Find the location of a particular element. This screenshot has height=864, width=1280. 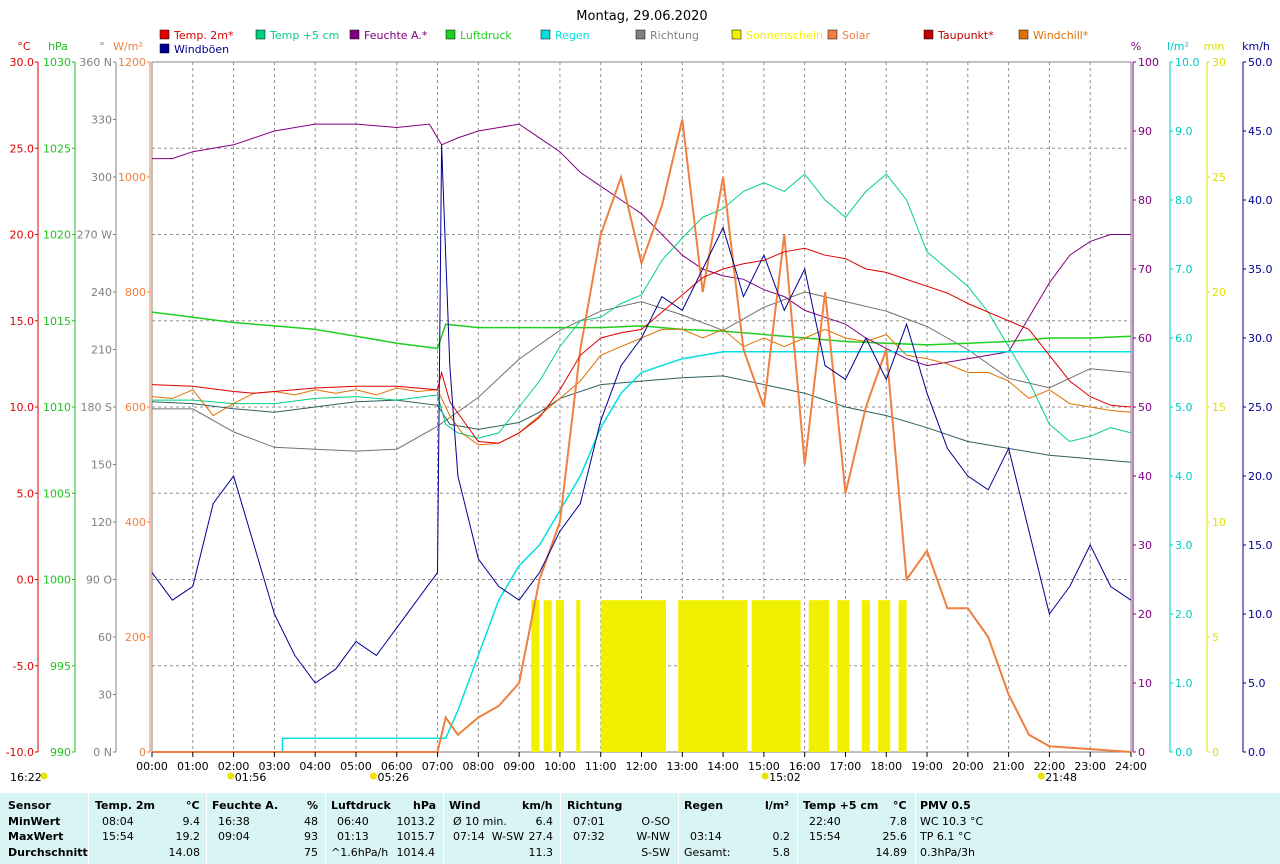

pressure-tick-label: 995 is located at coordinates (60, 666).